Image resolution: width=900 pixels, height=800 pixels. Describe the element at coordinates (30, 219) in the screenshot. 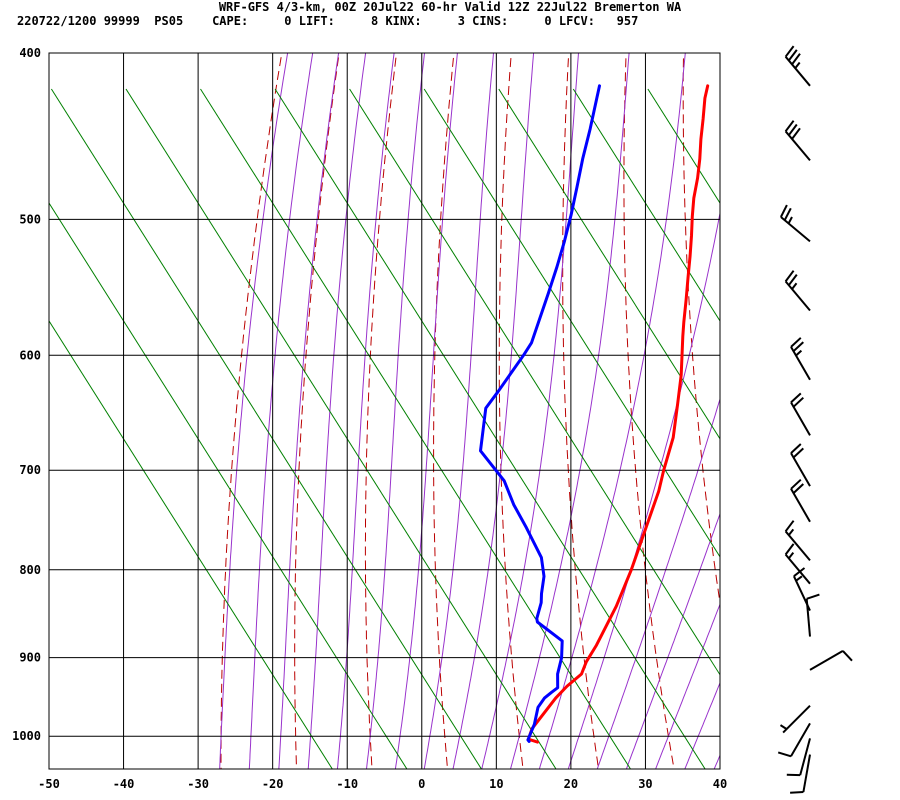

I see `pressure-tick-label: 500` at that location.